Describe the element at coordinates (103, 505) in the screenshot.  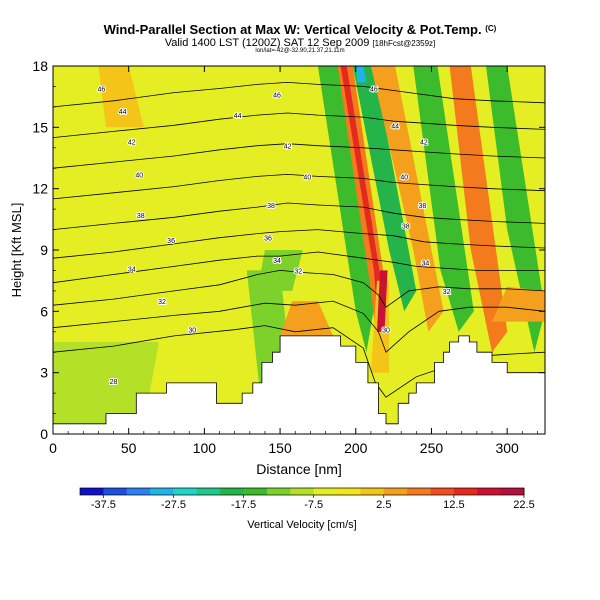
I see `colorbar-tick-label-0: -37.5` at that location.